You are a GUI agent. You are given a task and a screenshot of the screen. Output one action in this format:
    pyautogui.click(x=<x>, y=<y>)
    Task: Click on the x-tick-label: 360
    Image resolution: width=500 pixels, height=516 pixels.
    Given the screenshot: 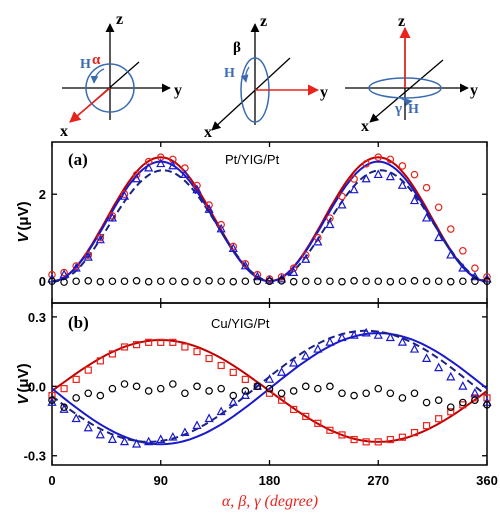 What is the action you would take?
    pyautogui.click(x=487, y=480)
    